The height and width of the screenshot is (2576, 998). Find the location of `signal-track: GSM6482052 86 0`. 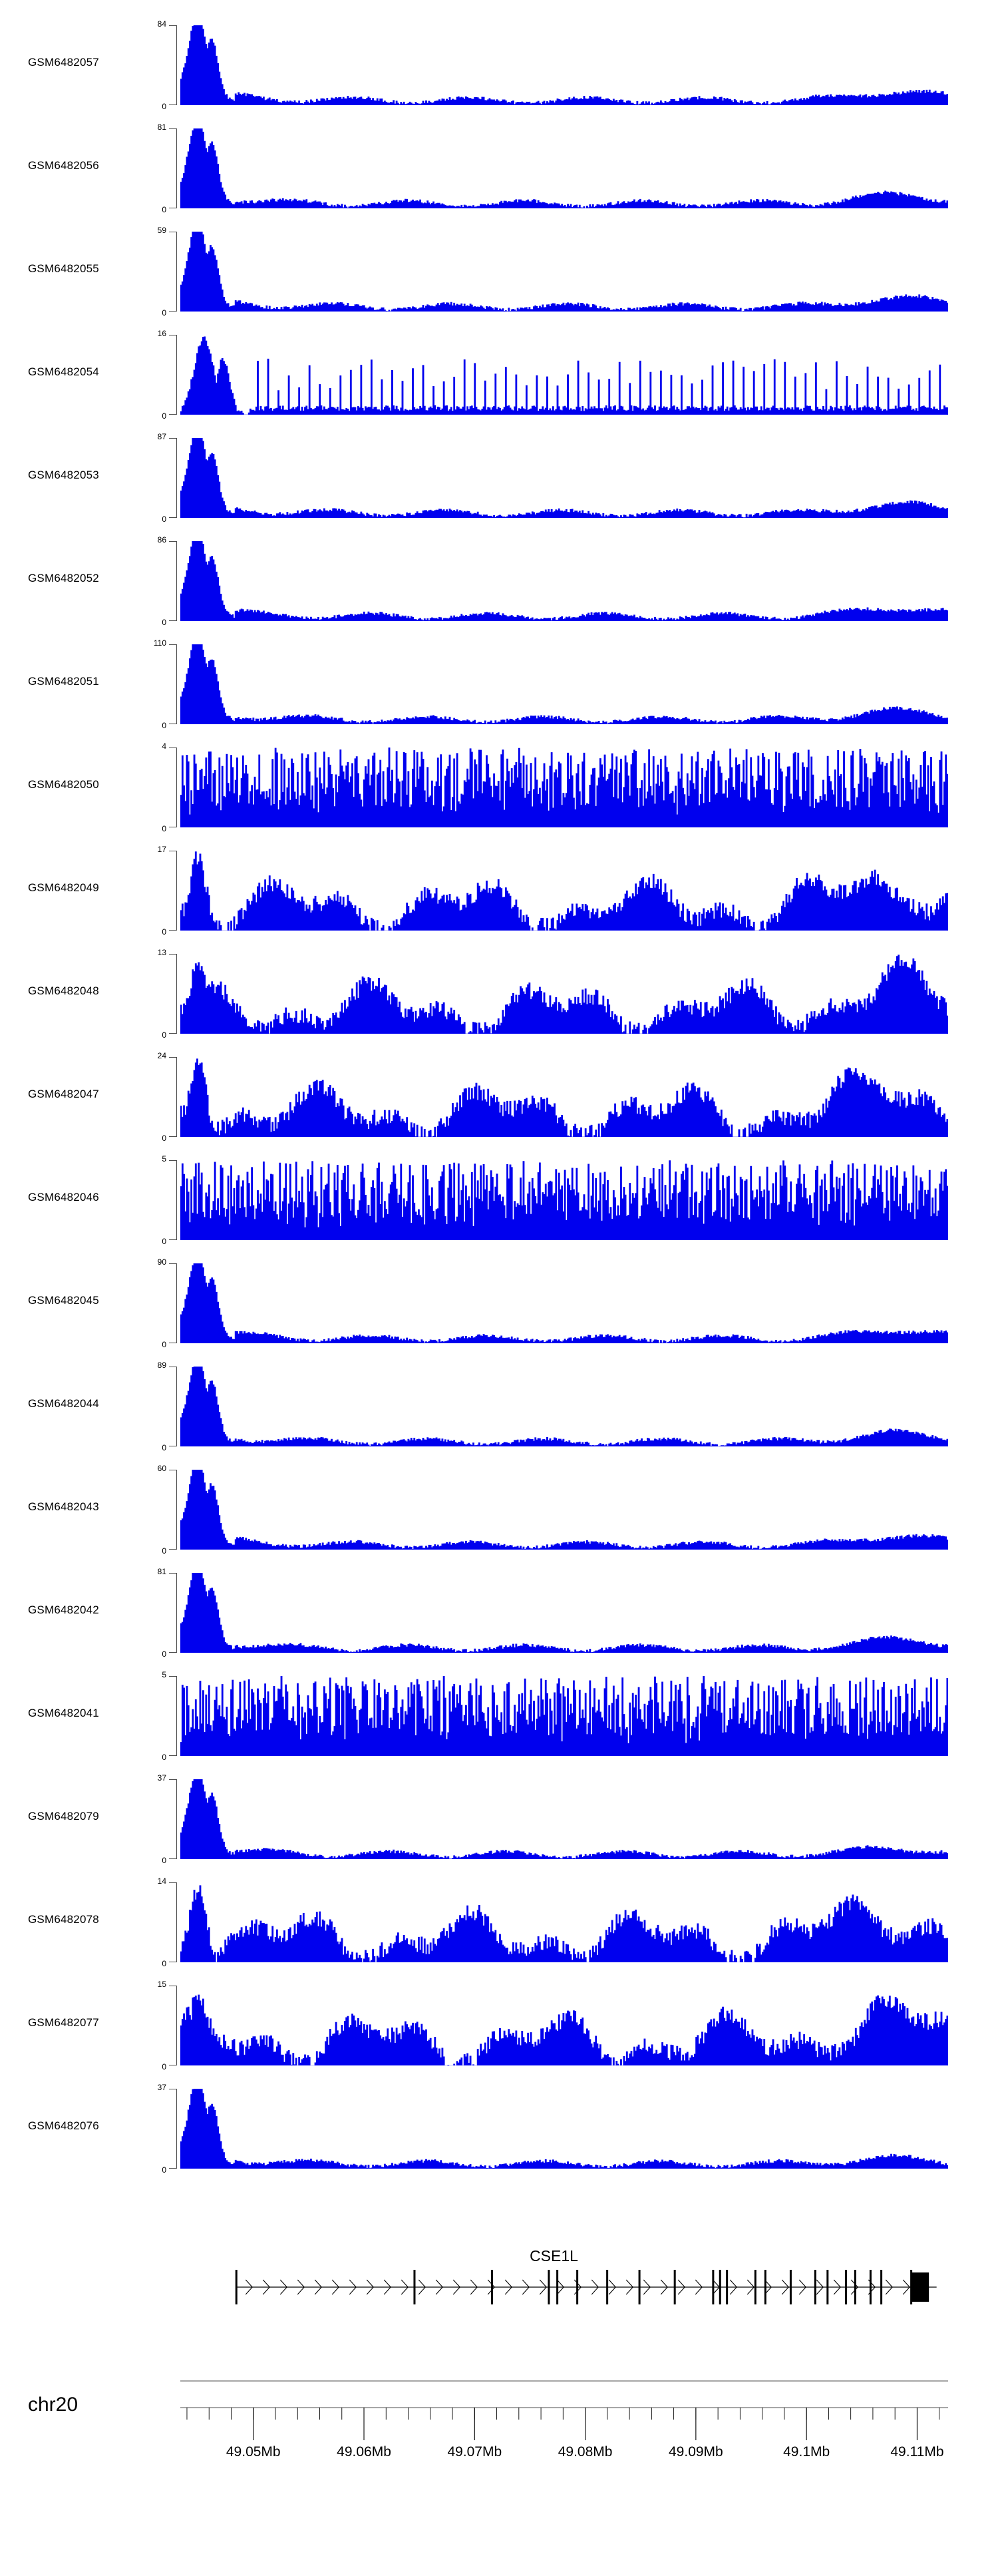

signal-track: GSM6482052 86 0 is located at coordinates (499, 584).